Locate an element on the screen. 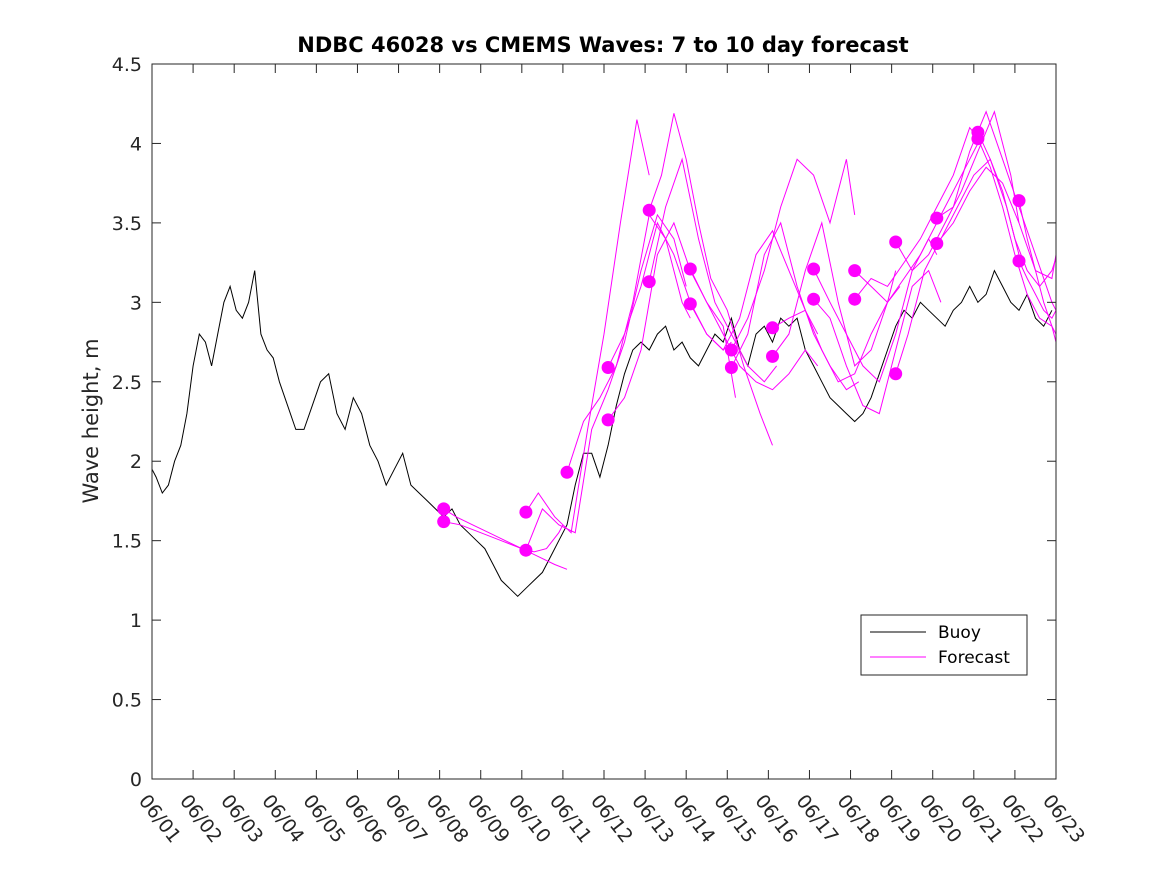 Image resolution: width=1167 pixels, height=875 pixels. y-tick-label: 2 is located at coordinates (136, 462).